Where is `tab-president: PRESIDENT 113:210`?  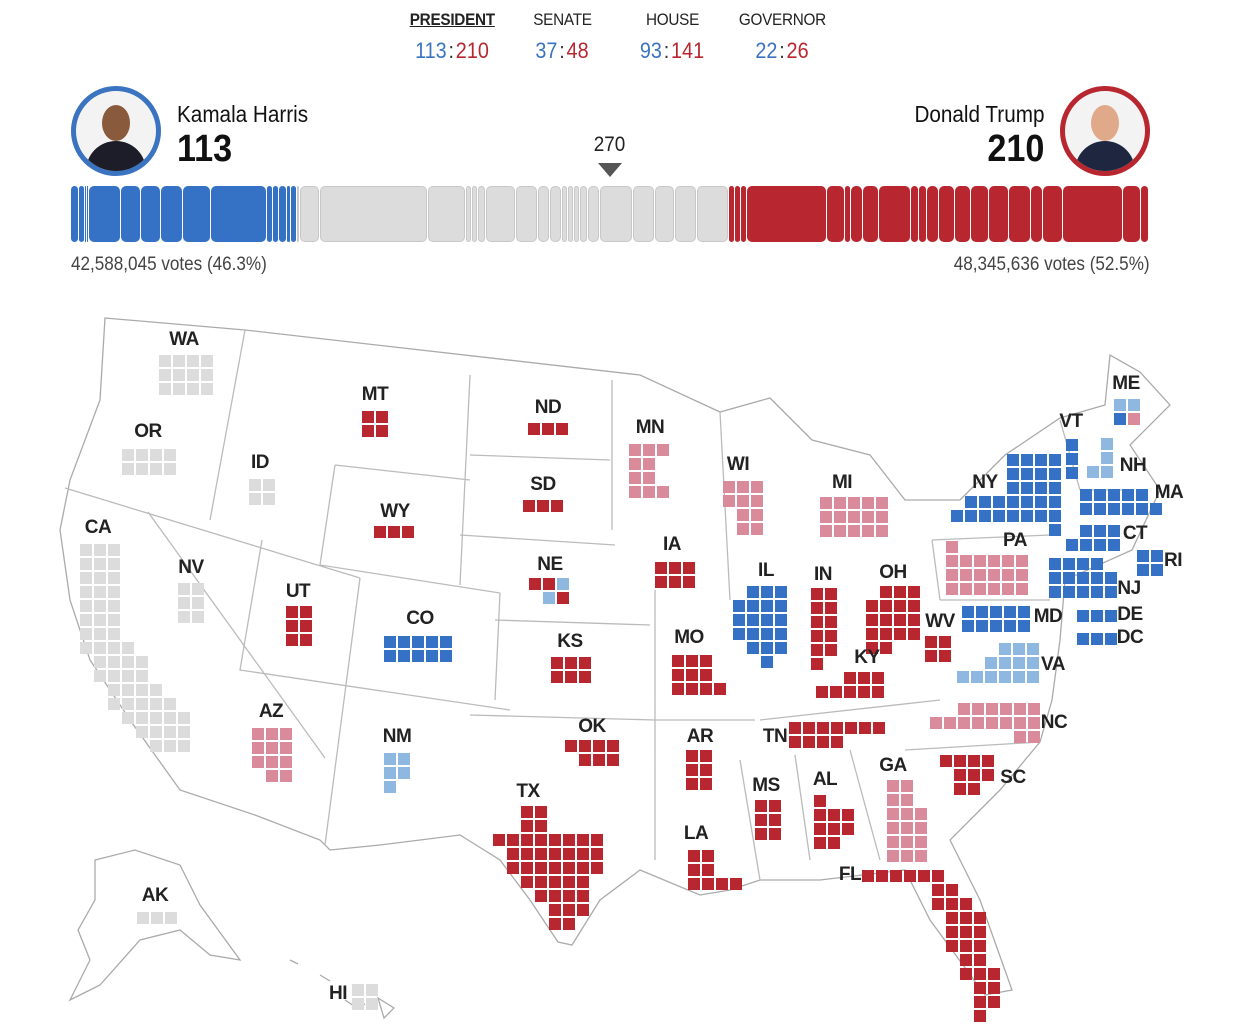 tab-president: PRESIDENT 113:210 is located at coordinates (452, 37).